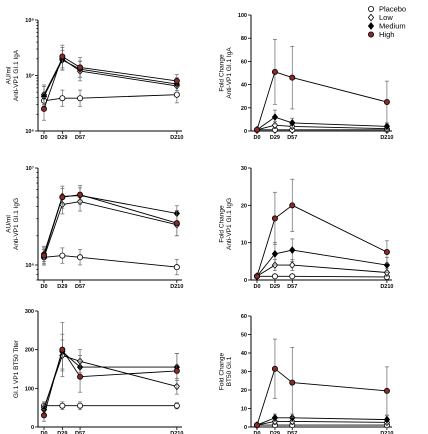 The height and width of the screenshot is (434, 428). What do you see at coordinates (244, 391) in the screenshot?
I see `y-tick-label: 20` at bounding box center [244, 391].